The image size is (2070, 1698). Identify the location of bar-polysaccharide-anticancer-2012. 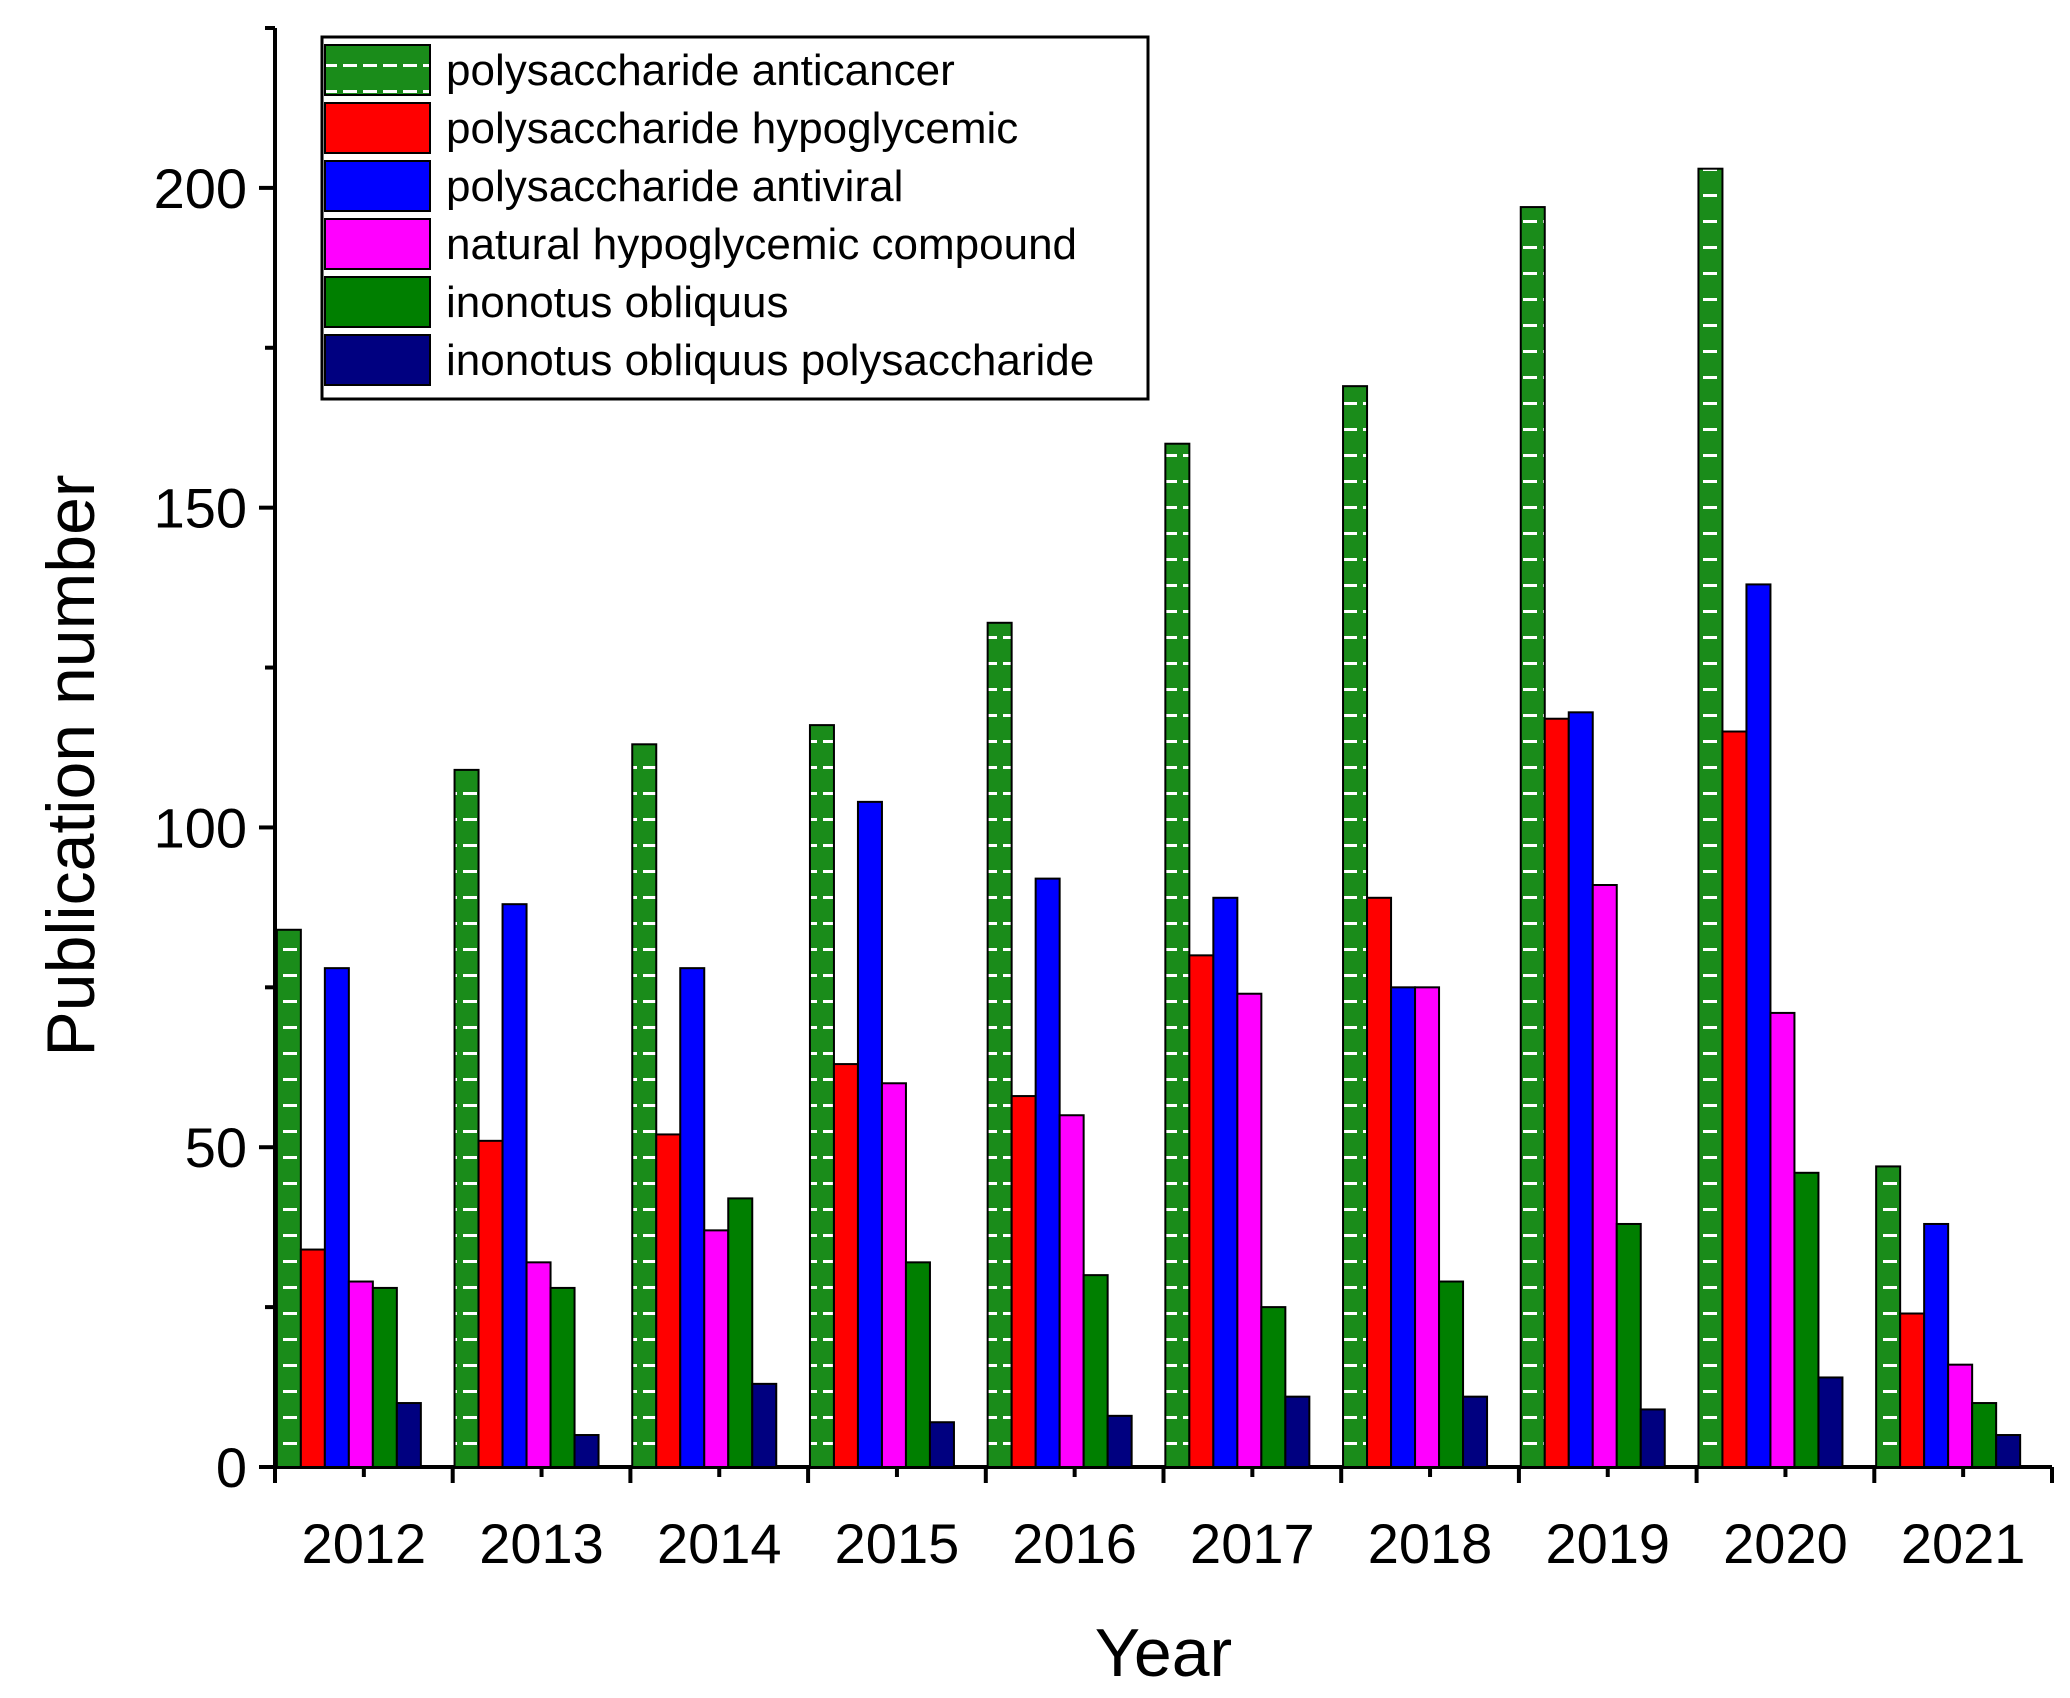
(288, 1198).